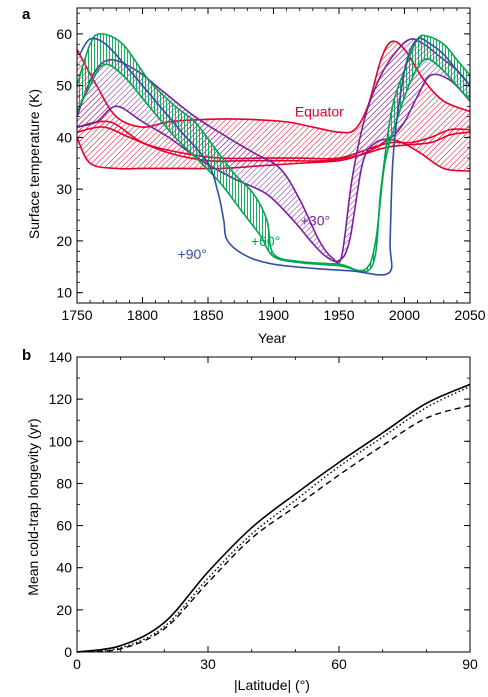 The image size is (488, 697). What do you see at coordinates (470, 664) in the screenshot?
I see `b-x-tick-label: 90` at bounding box center [470, 664].